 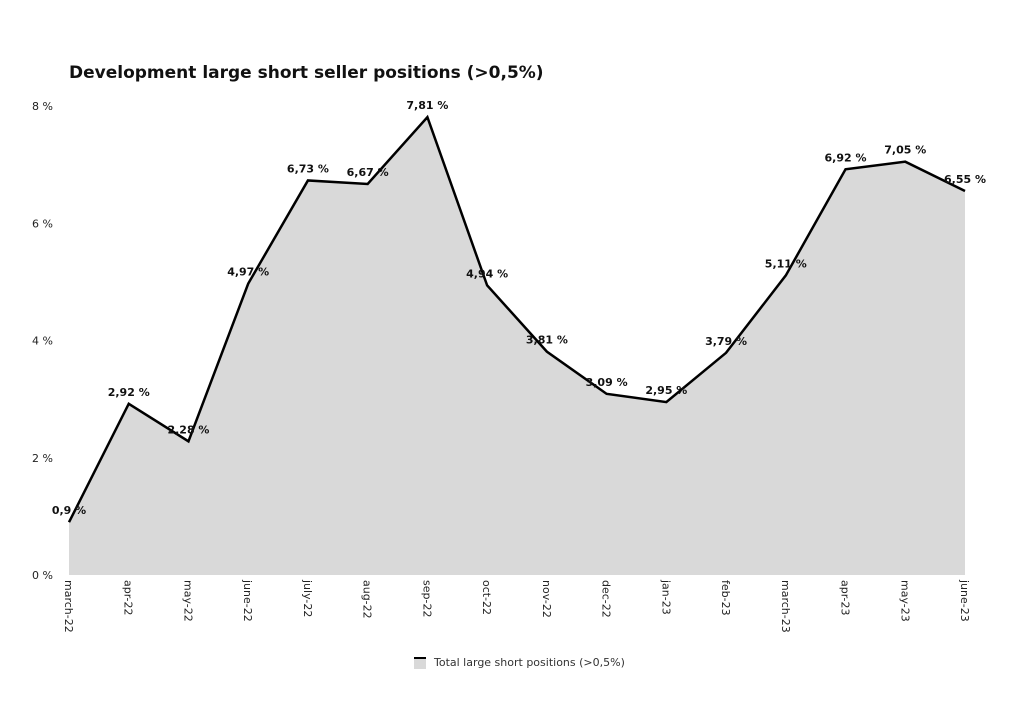 What do you see at coordinates (42, 223) in the screenshot?
I see `y-tick-label: 6 %` at bounding box center [42, 223].